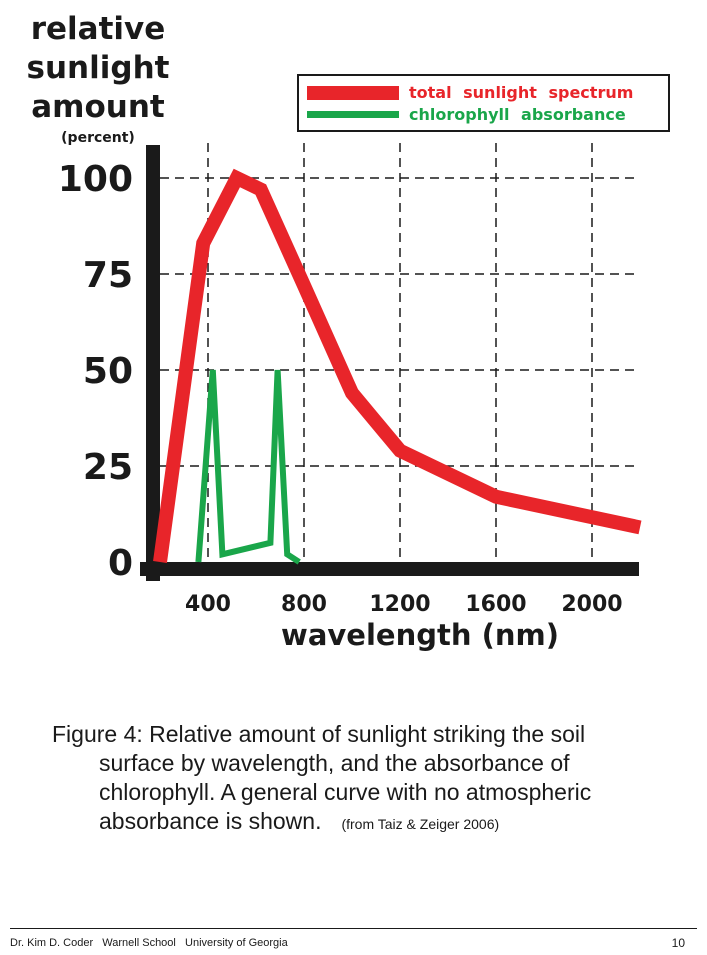  What do you see at coordinates (304, 604) in the screenshot?
I see `x-tick-label-800: 800` at bounding box center [304, 604].